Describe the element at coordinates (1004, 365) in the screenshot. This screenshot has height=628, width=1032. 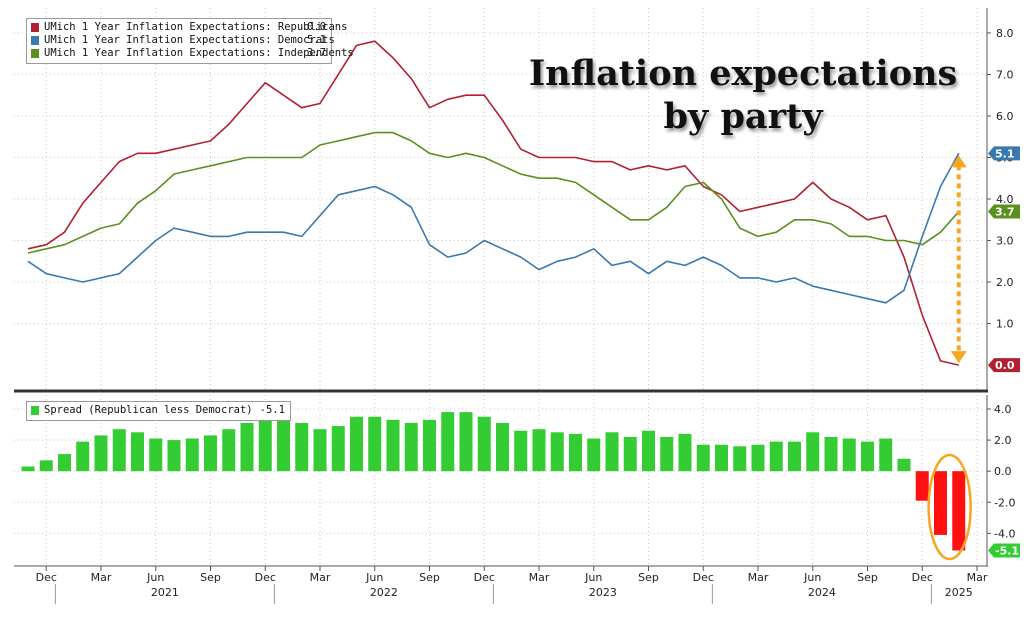
I see `republicans-end-label-shape` at that location.